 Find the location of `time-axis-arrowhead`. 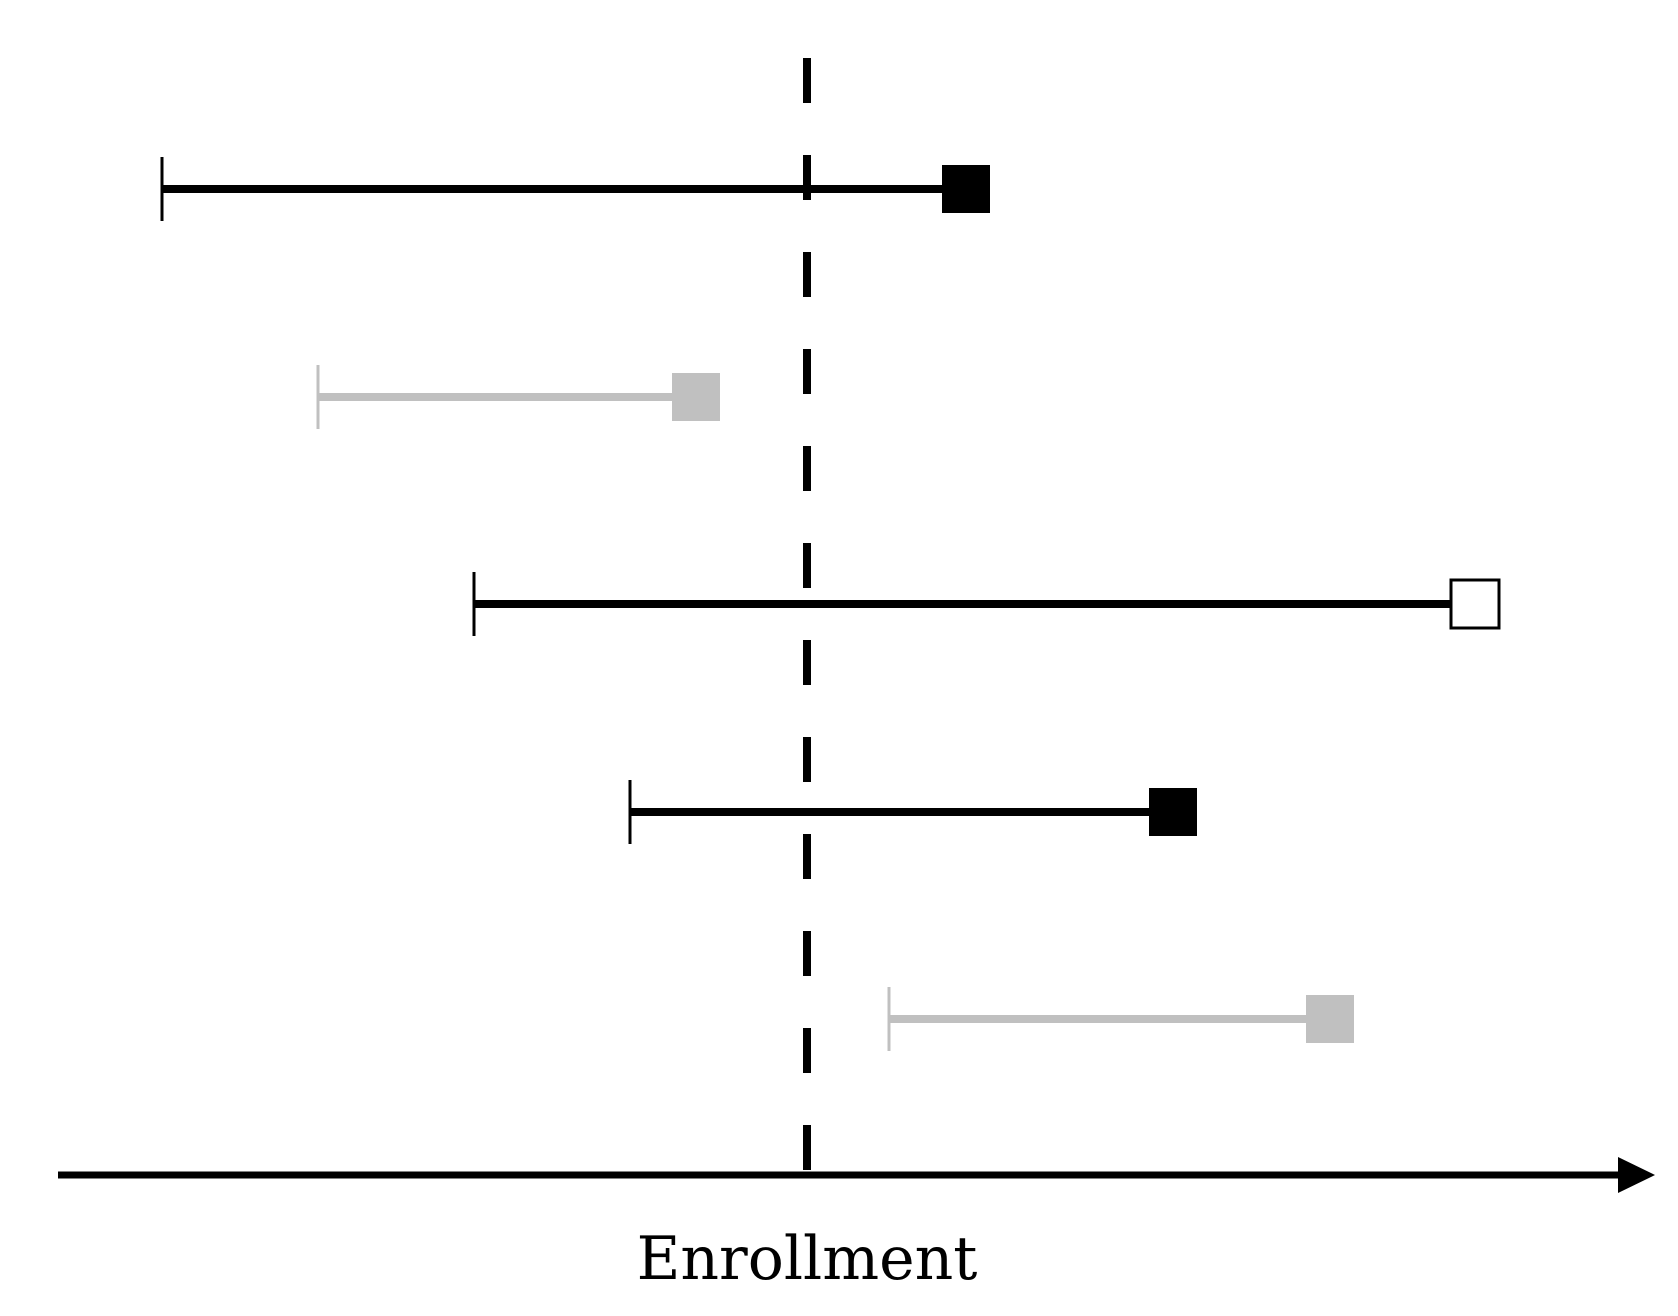

time-axis-arrowhead is located at coordinates (1636, 1175).